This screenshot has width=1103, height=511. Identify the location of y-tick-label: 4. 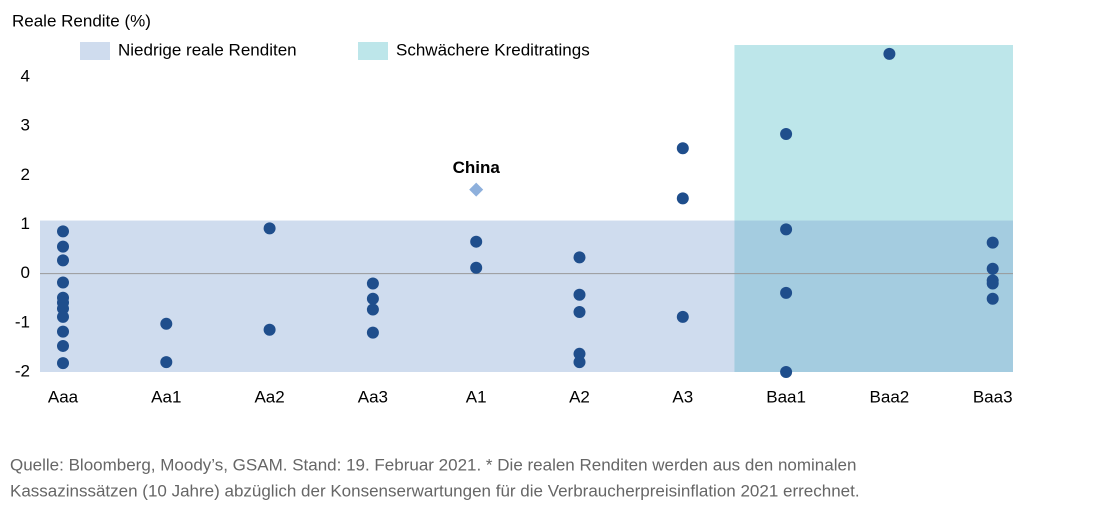
(25, 75).